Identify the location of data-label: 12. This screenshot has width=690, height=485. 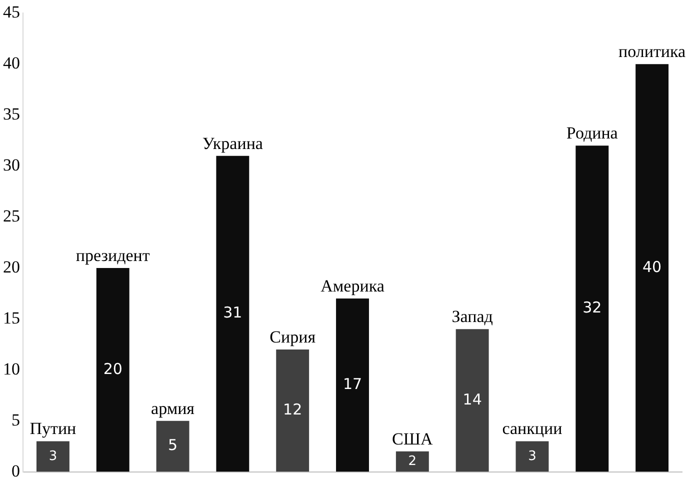
(292, 409).